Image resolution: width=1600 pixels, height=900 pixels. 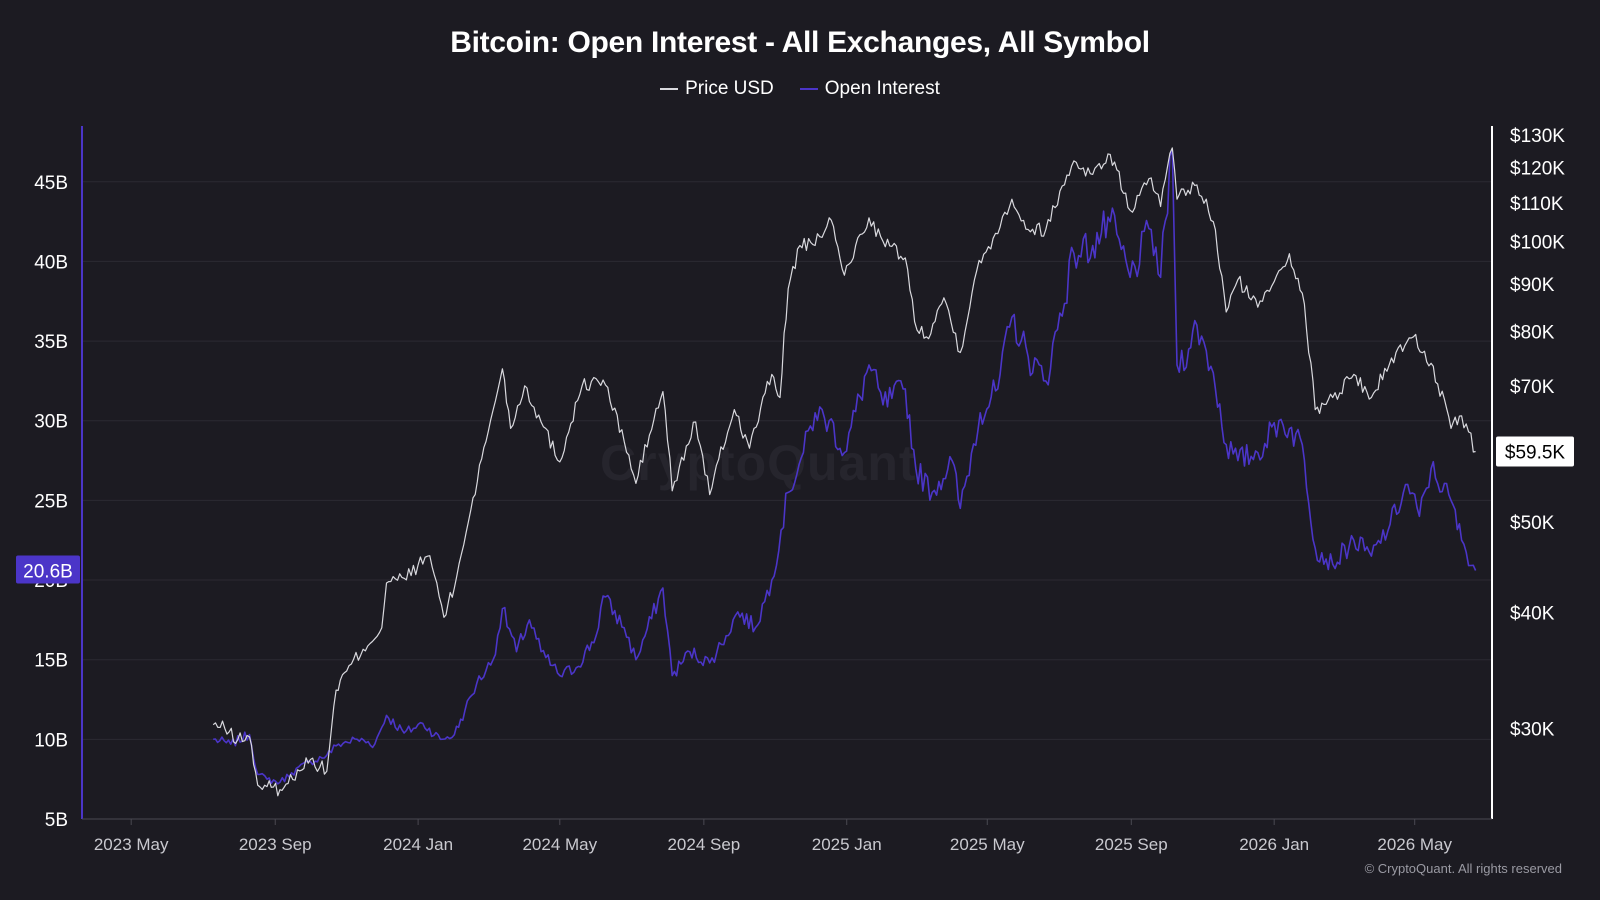 What do you see at coordinates (1537, 169) in the screenshot?
I see `right-tick-label-$120K: $120K` at bounding box center [1537, 169].